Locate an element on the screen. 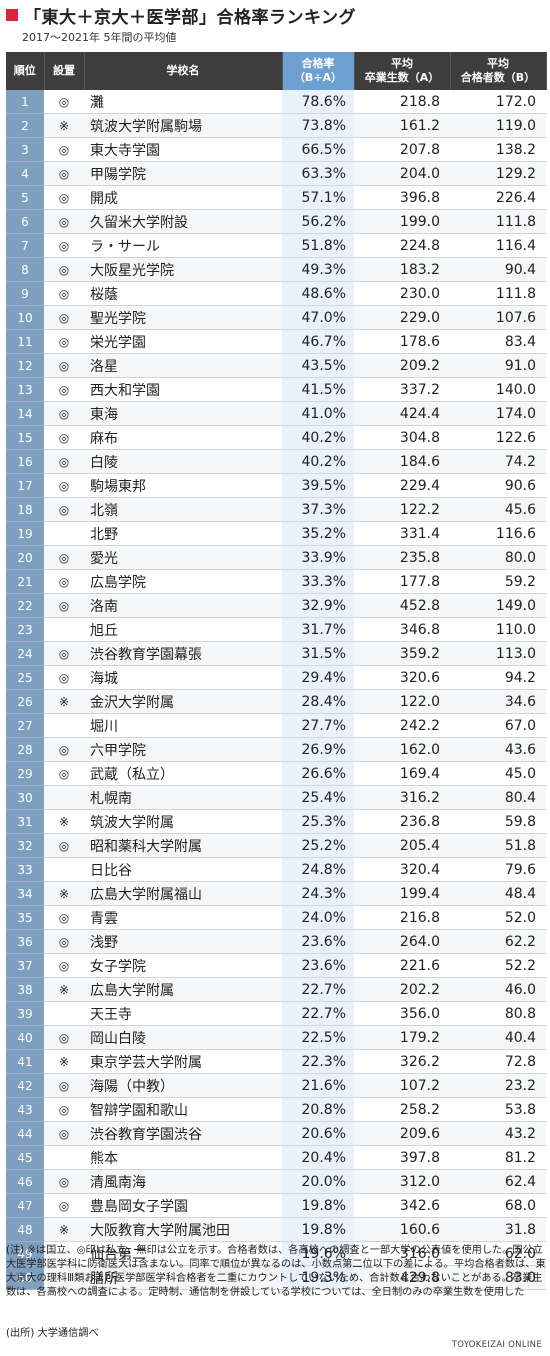 The height and width of the screenshot is (1356, 550). passes-cell: 83.4 is located at coordinates (498, 341).